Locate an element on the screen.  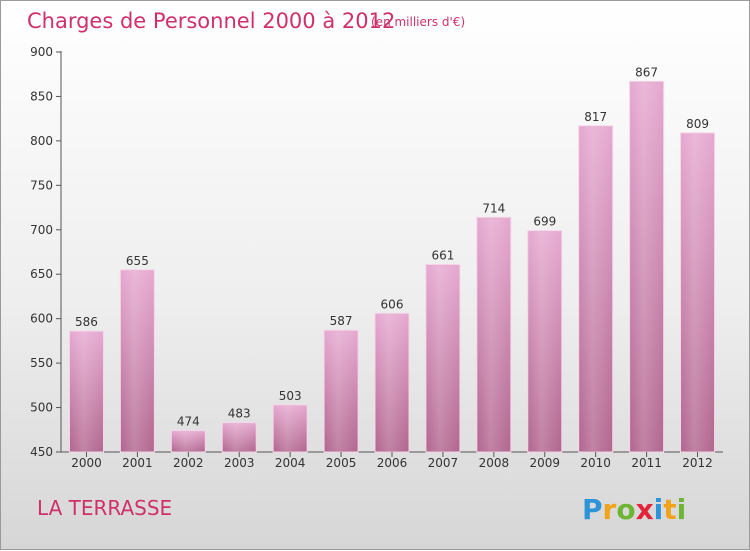
x-tick-label: 2010 is located at coordinates (595, 463).